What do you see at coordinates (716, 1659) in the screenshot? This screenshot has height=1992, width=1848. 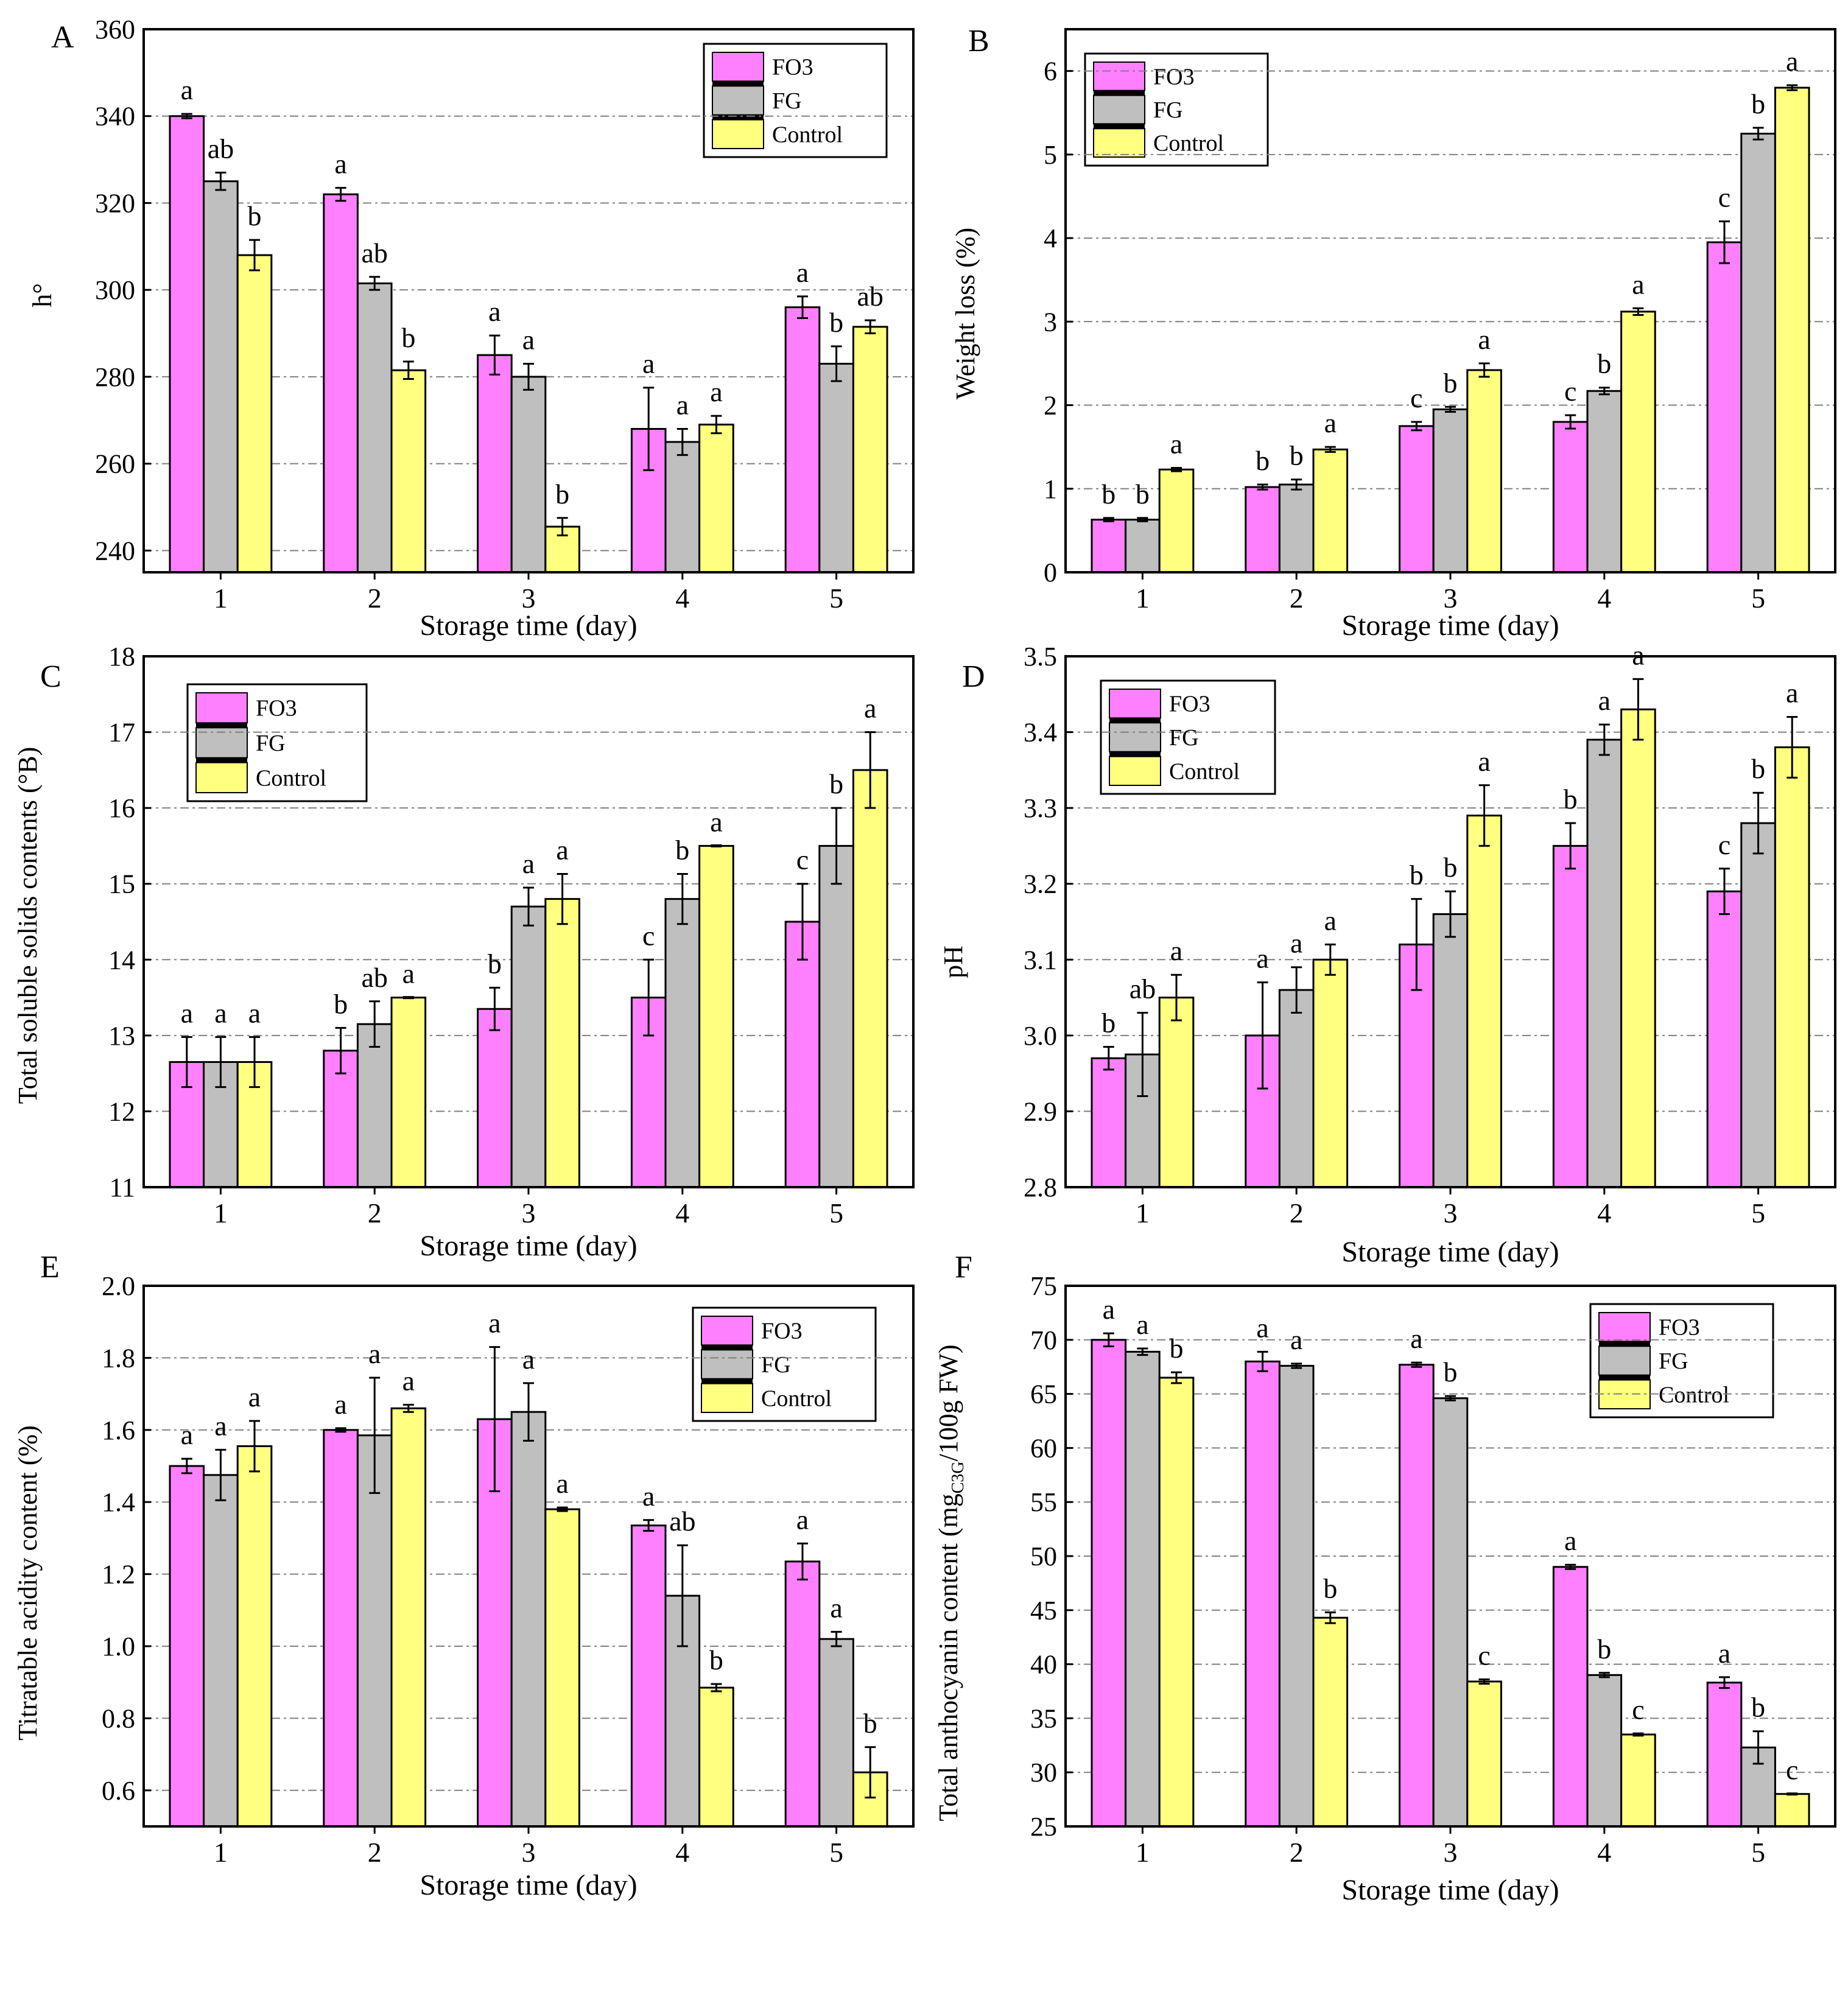 I see `panel-e-significance-letter: b` at bounding box center [716, 1659].